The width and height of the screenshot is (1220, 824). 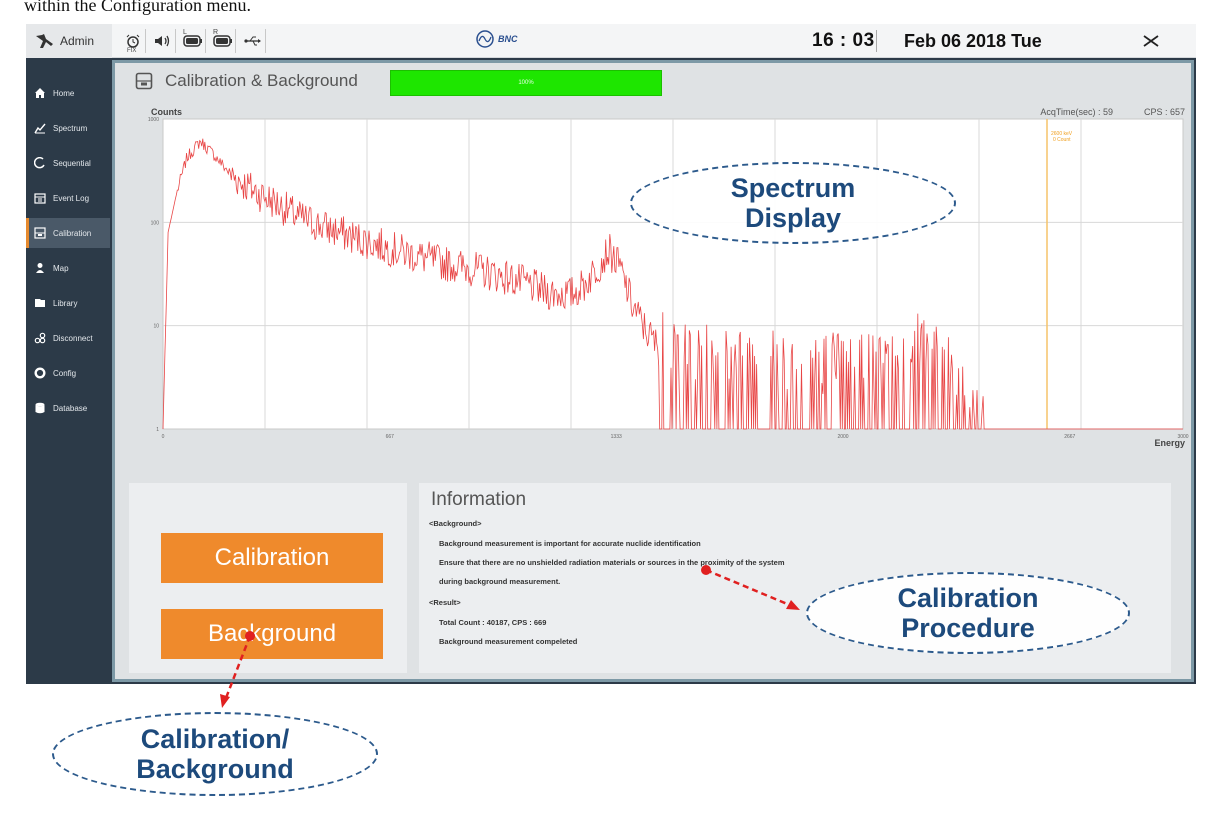 I want to click on sidebar-item-sequential: Sequential, so click(x=68, y=163).